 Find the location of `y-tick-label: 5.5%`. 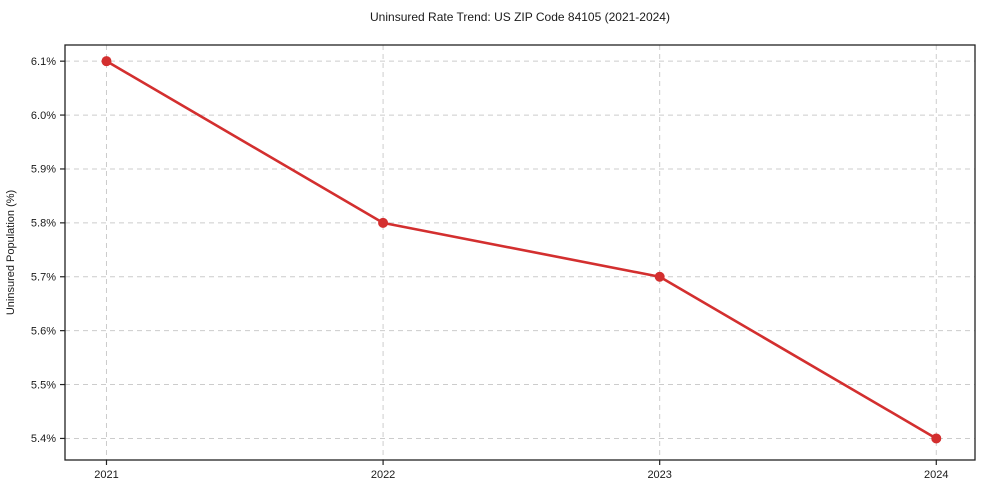

y-tick-label: 5.5% is located at coordinates (43, 385).